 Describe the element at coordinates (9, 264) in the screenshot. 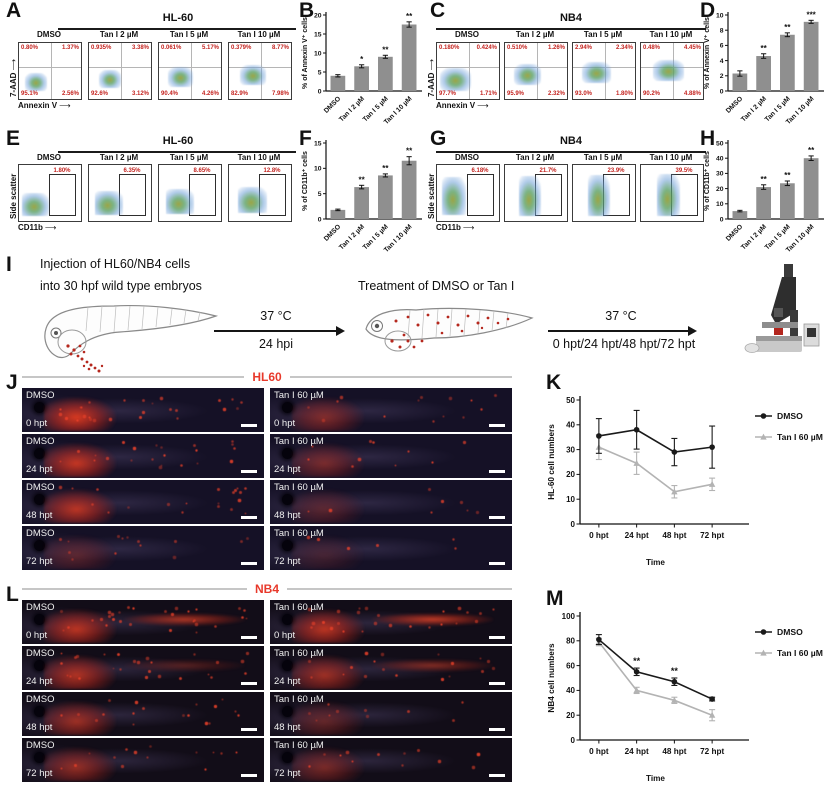

I see `panel-i-label: I` at that location.